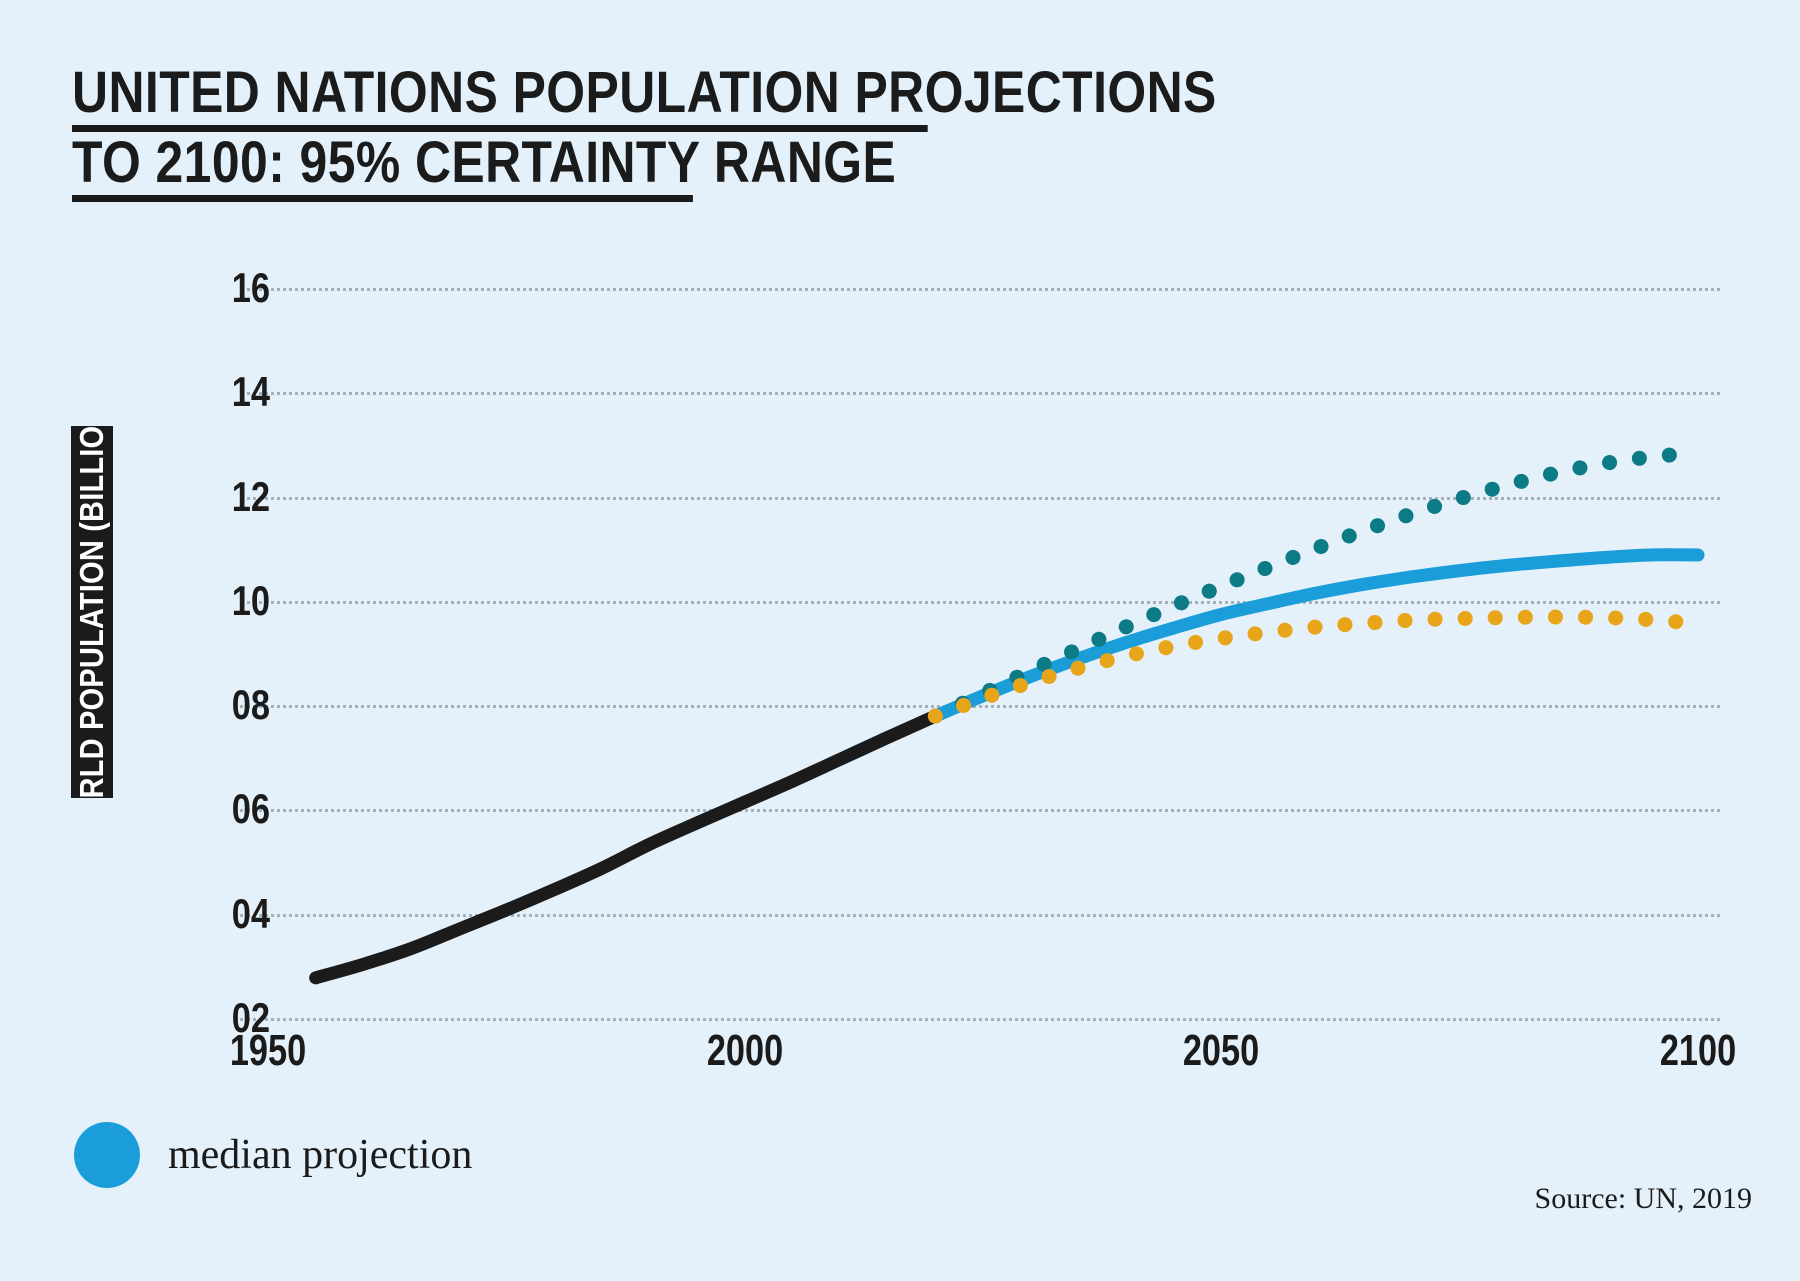 The image size is (1800, 1281). I want to click on chart-legend: median projection, so click(273, 1155).